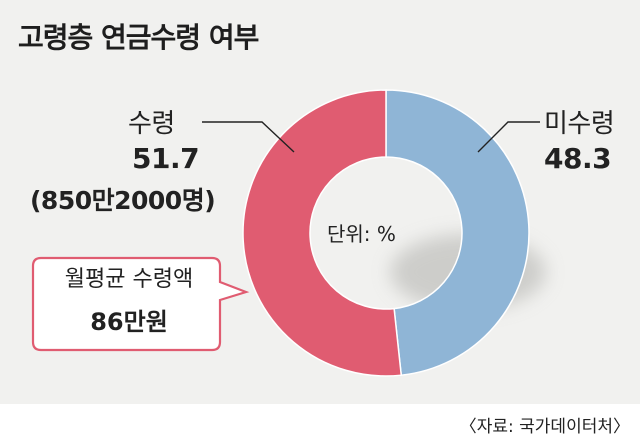 Image resolution: width=640 pixels, height=445 pixels. What do you see at coordinates (166, 158) in the screenshot?
I see `slice-value-receiving: 51.7` at bounding box center [166, 158].